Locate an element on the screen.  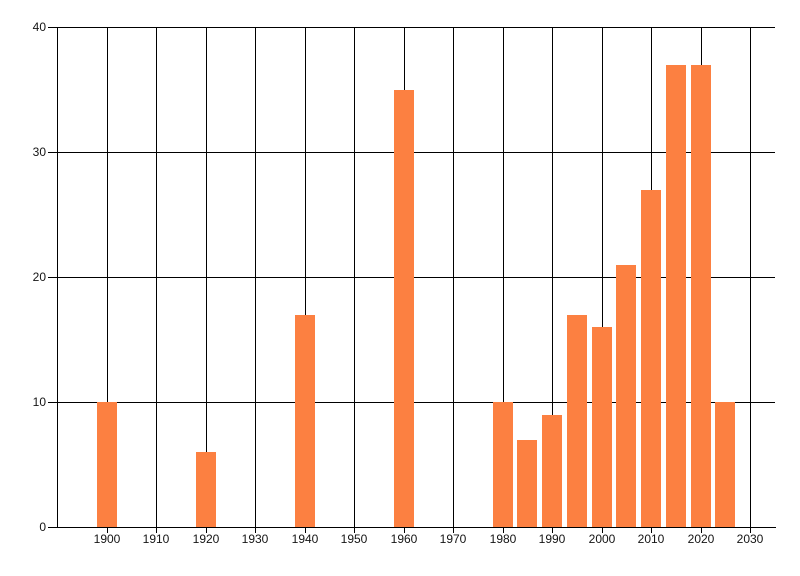
x-tick-1970 is located at coordinates (453, 530).